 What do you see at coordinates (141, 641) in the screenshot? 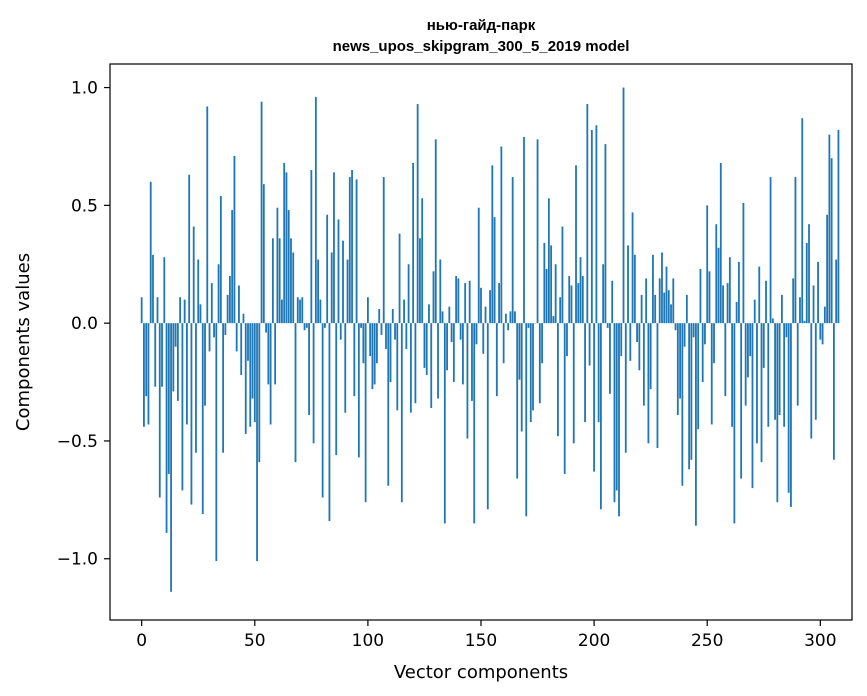
I see `x-tick-label: 0` at bounding box center [141, 641].